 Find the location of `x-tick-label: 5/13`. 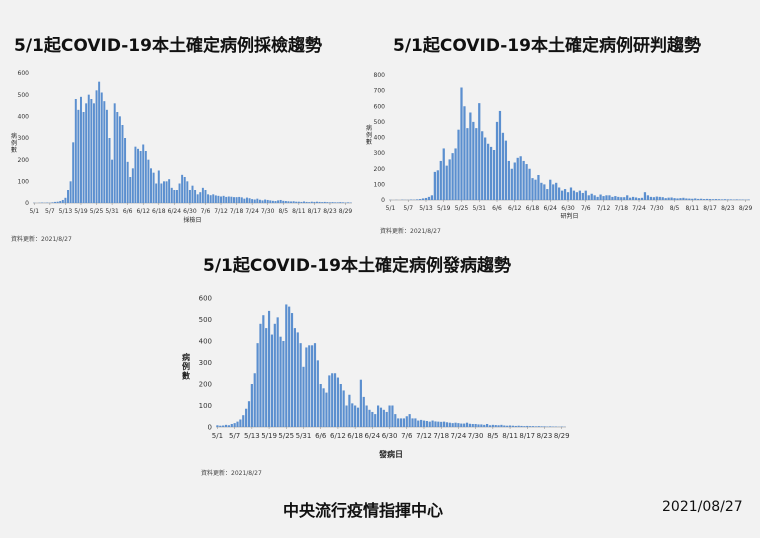

x-tick-label: 5/13 is located at coordinates (252, 436).